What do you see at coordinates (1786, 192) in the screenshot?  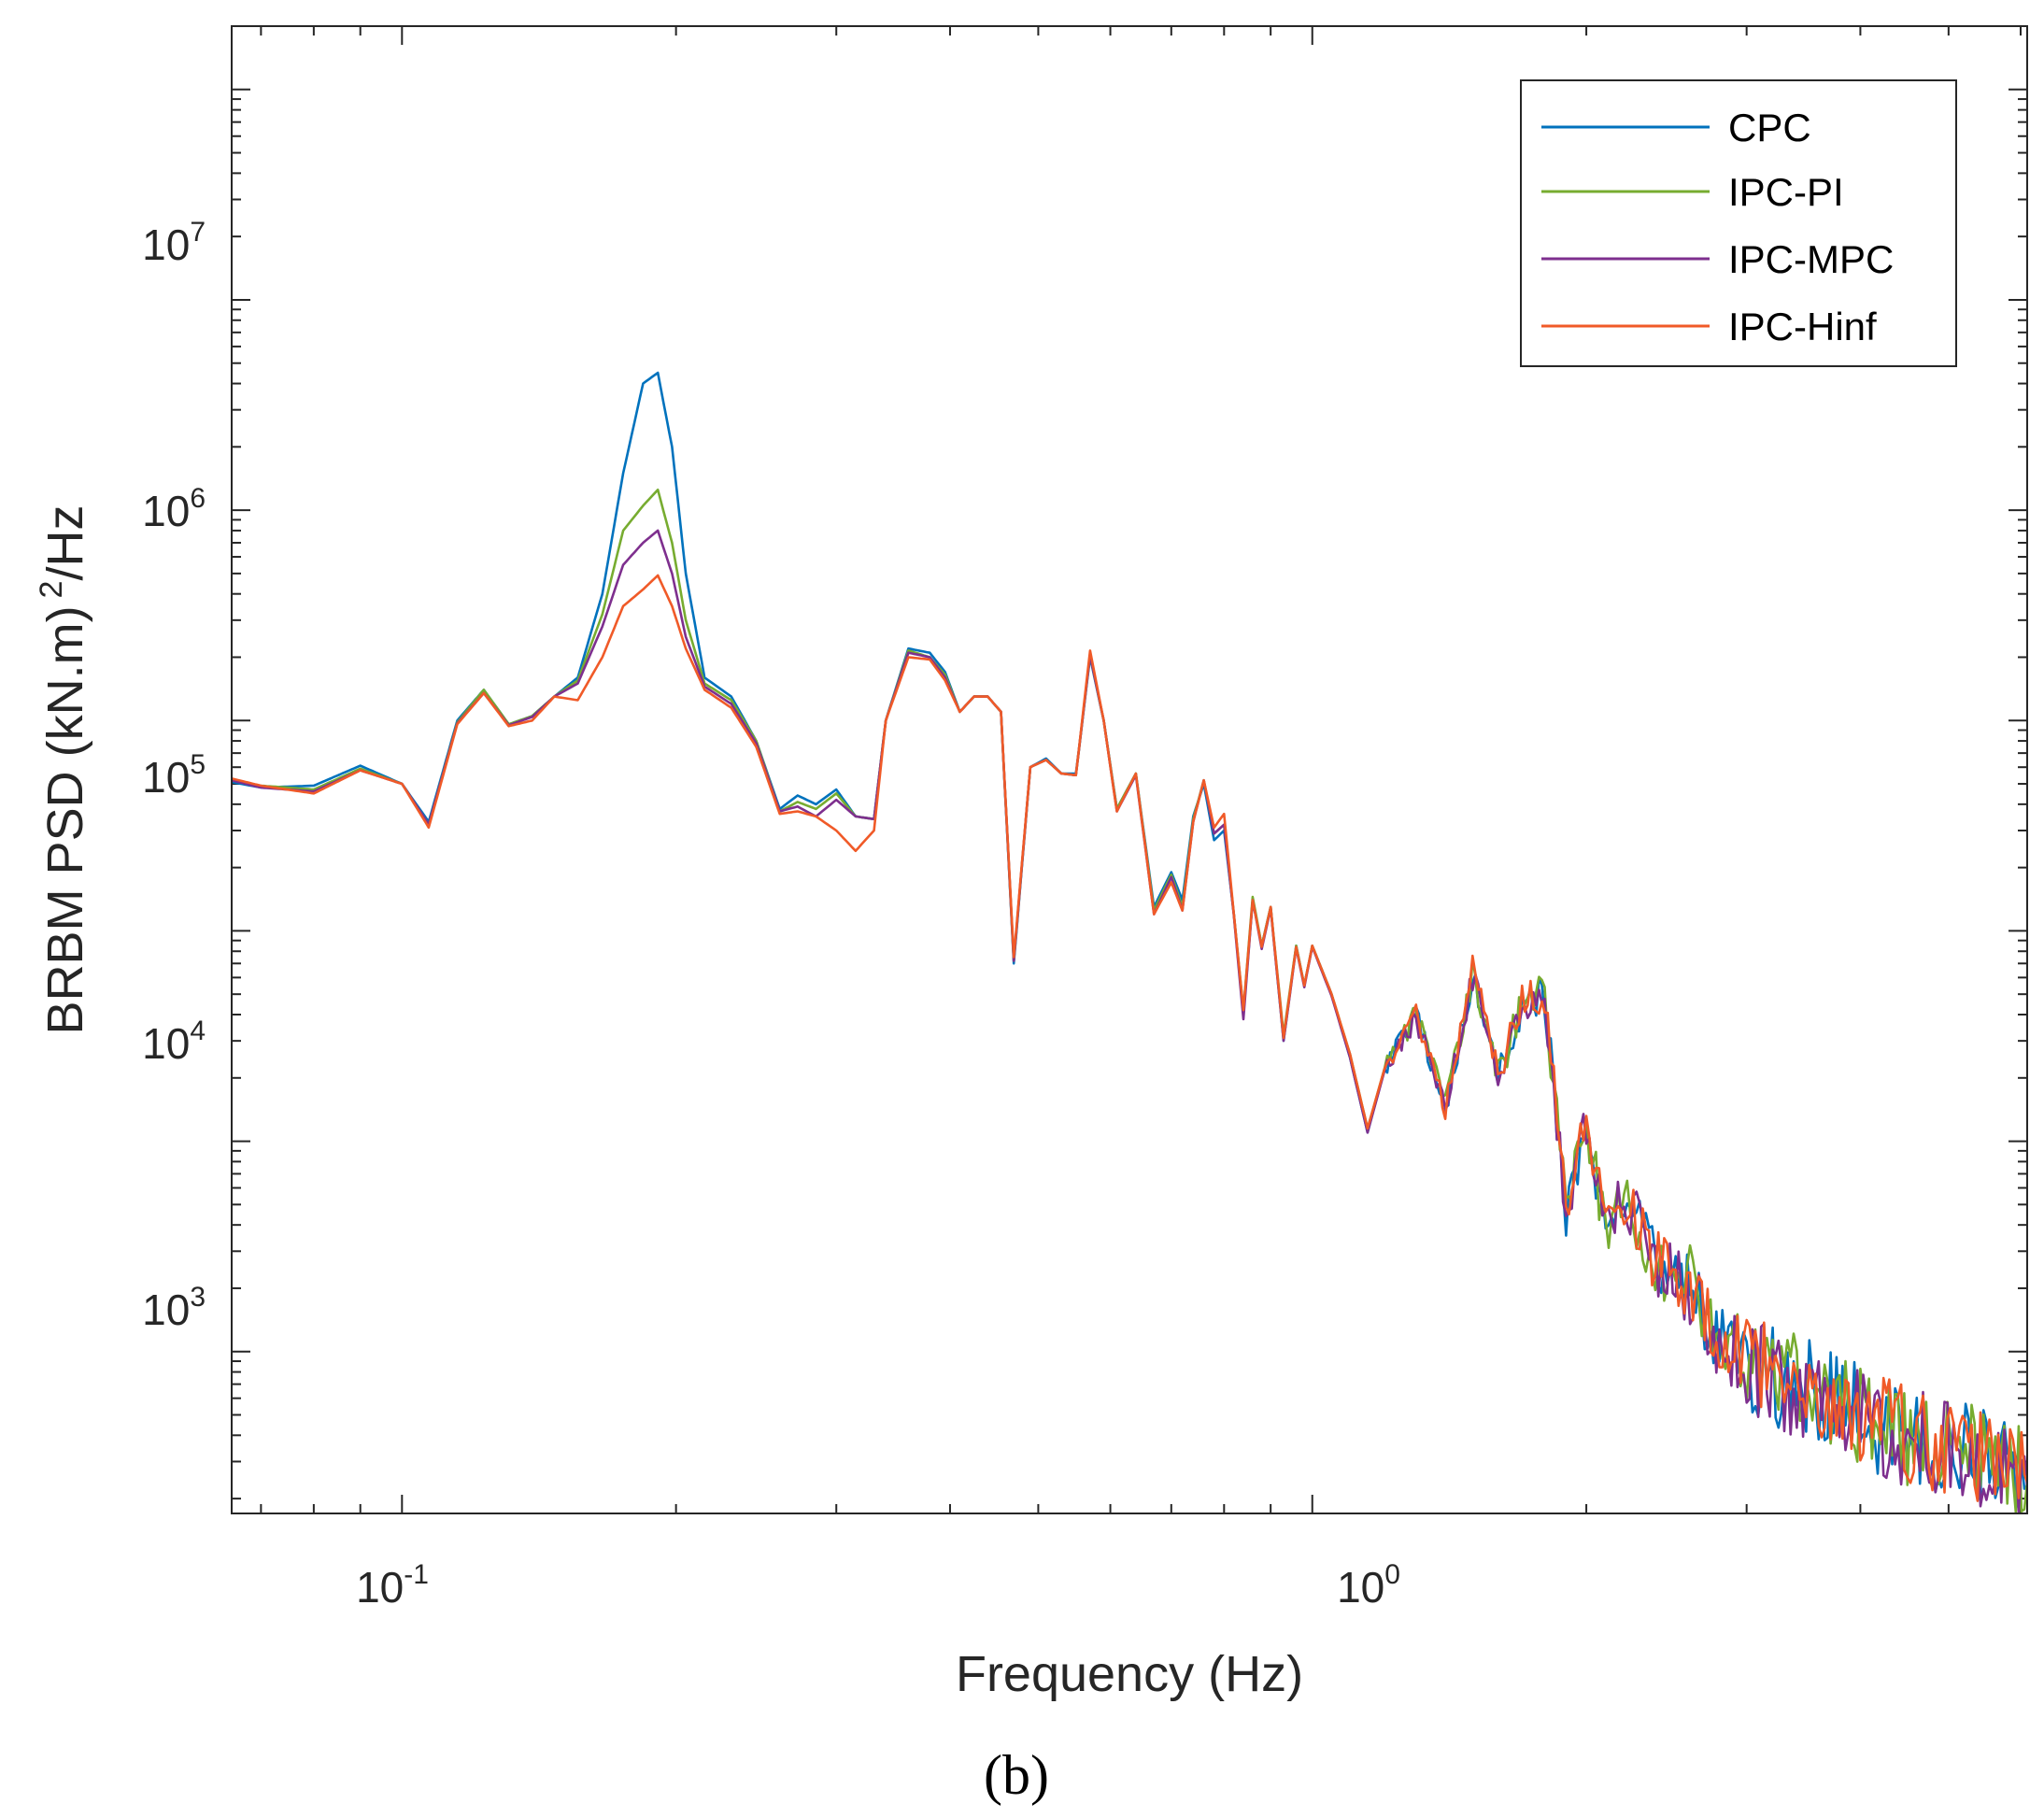 I see `legend-label-ipc-pi: IPC-PI` at bounding box center [1786, 192].